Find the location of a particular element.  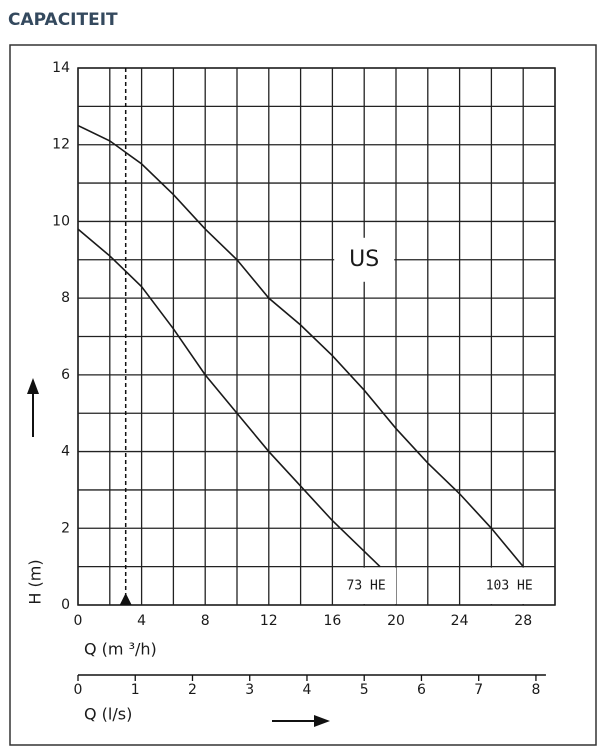

arrow-right-head is located at coordinates (322, 721).